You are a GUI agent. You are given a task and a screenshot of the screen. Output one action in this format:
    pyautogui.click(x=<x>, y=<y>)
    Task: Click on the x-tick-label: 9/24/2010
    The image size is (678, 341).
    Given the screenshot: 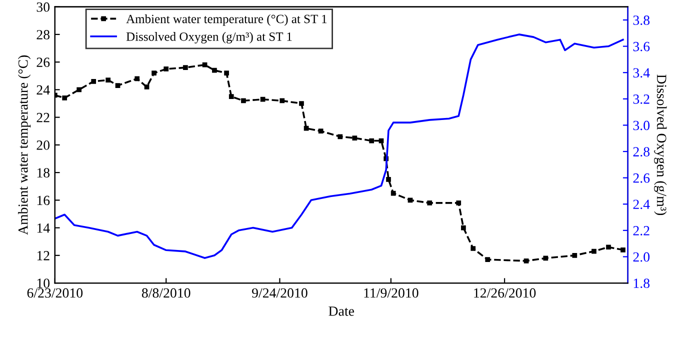 What is the action you would take?
    pyautogui.click(x=280, y=293)
    